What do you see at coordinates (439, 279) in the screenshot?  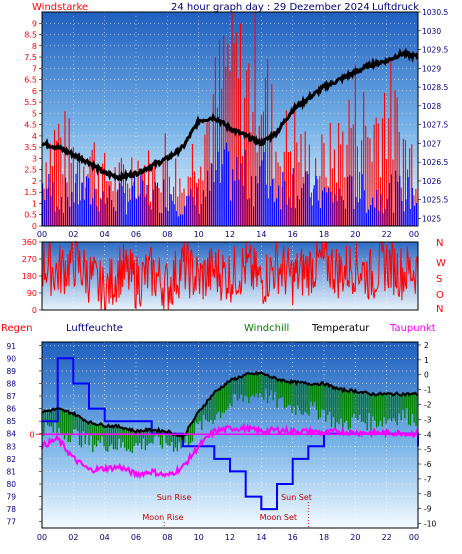 I see `compass-label: S` at bounding box center [439, 279].